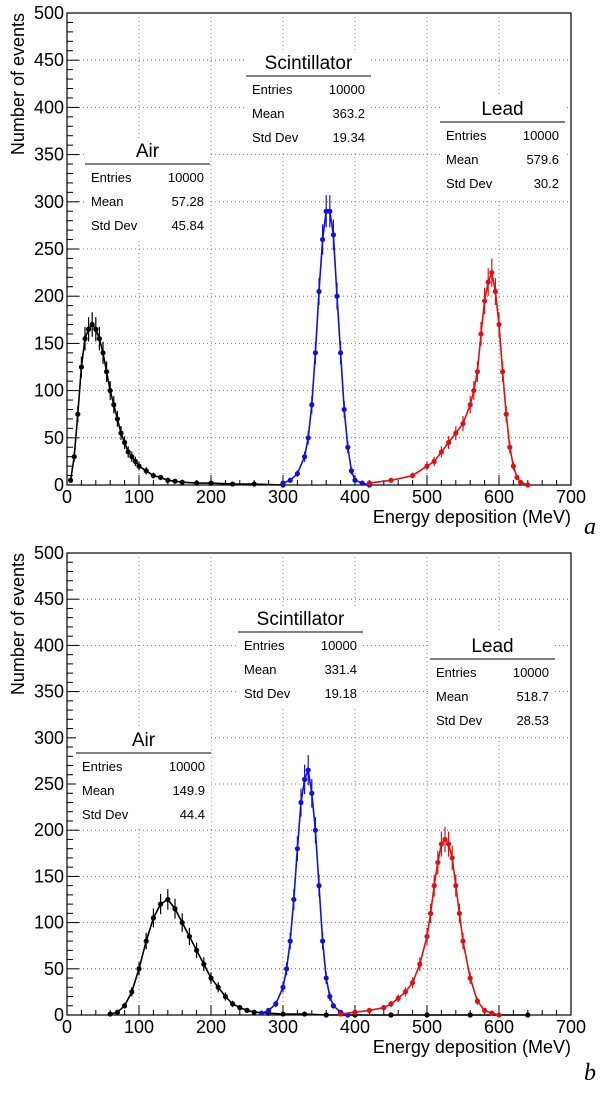 The width and height of the screenshot is (603, 1093). I want to click on stats-mean-value: 363.2, so click(348, 113).